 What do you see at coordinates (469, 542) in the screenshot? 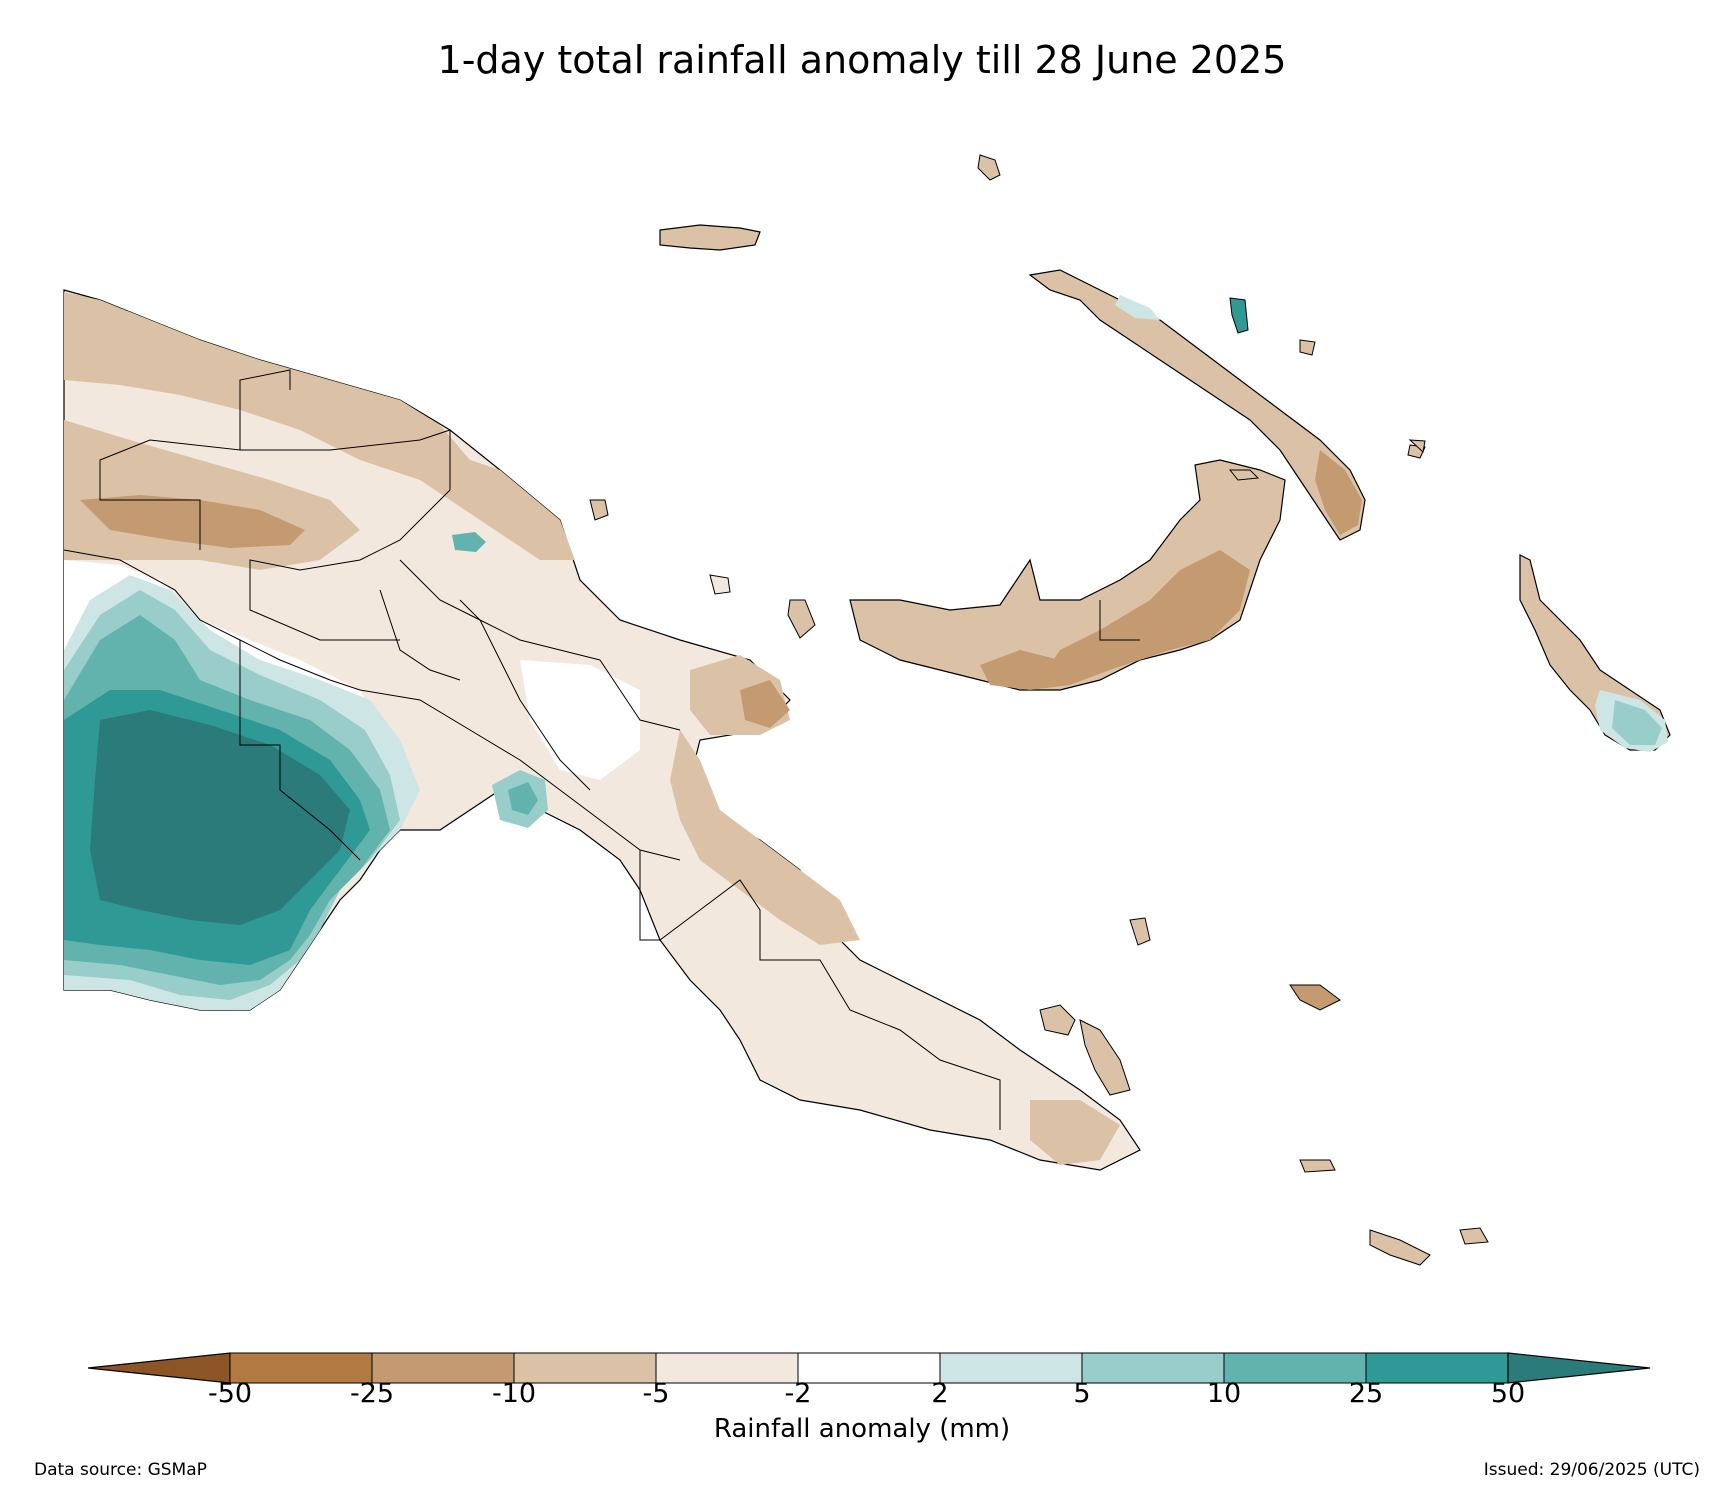
I see `sandaun-teal-spot` at bounding box center [469, 542].